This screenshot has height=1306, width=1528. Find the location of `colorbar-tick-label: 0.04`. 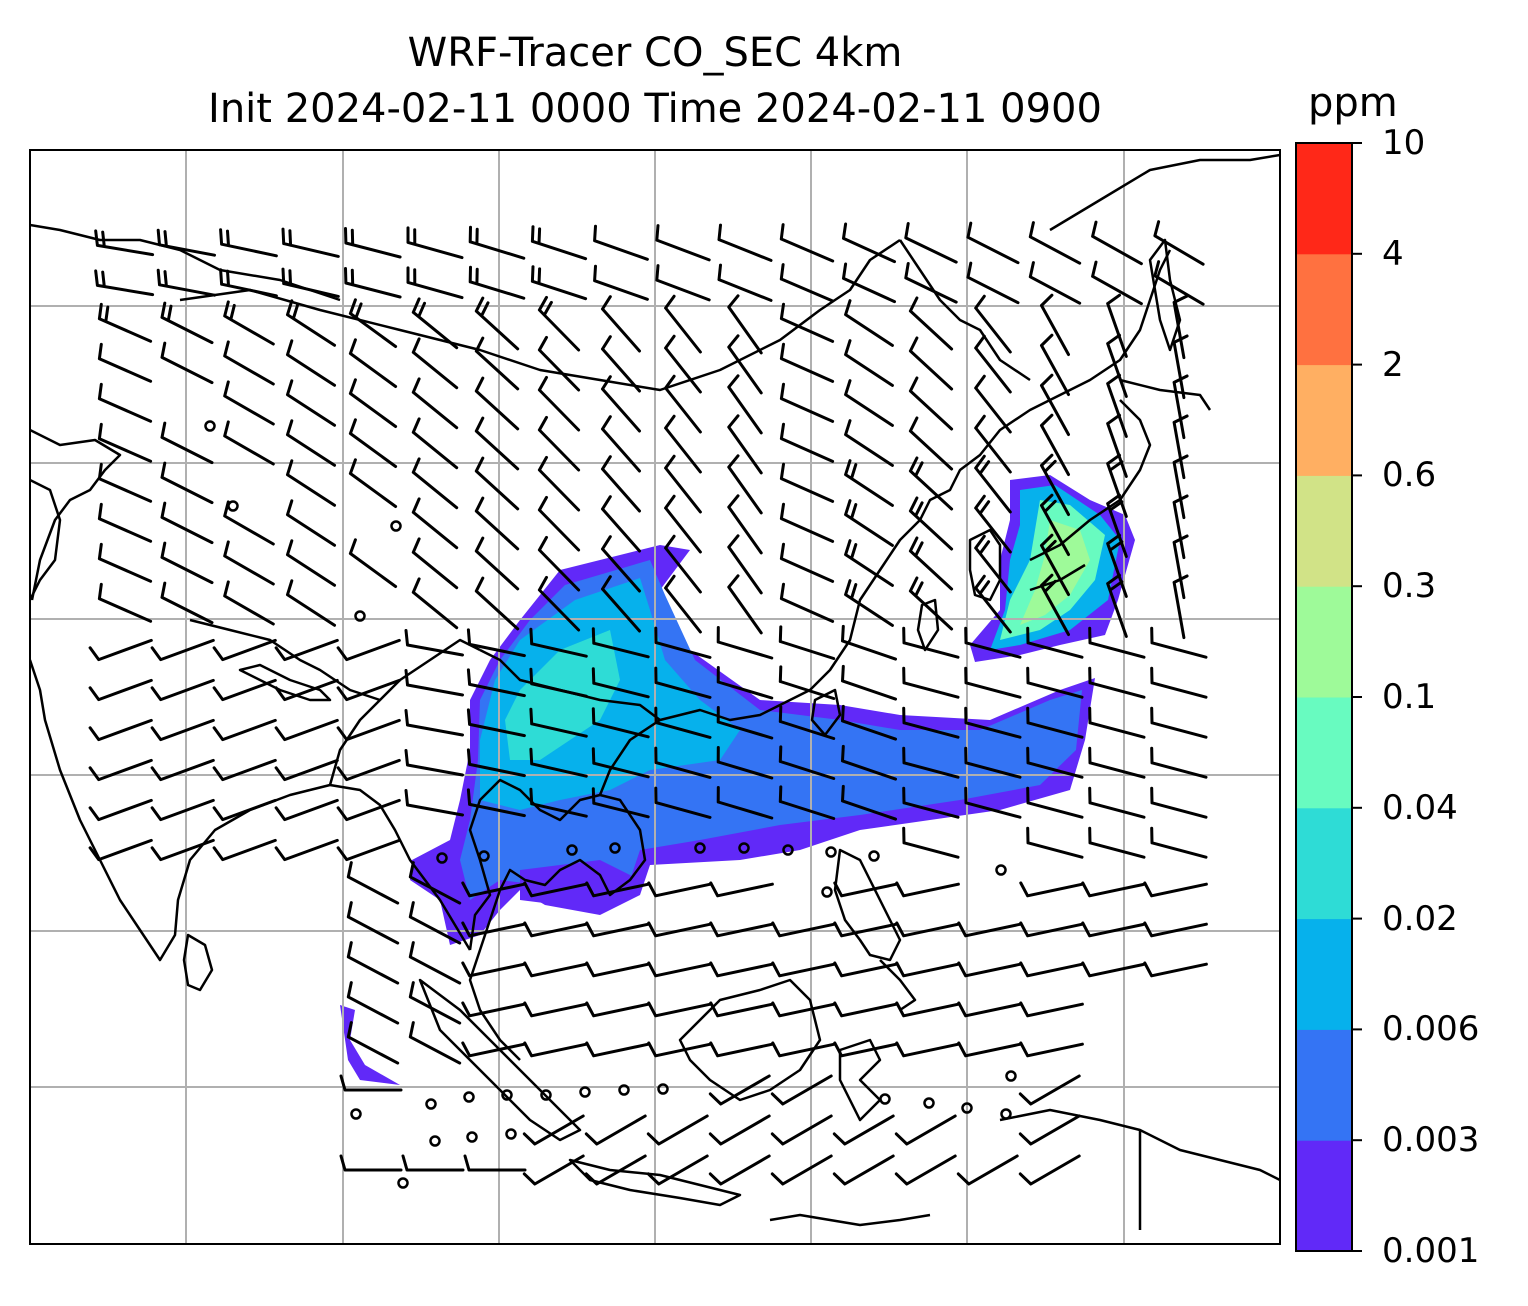

colorbar-tick-label: 0.04 is located at coordinates (1420, 807).